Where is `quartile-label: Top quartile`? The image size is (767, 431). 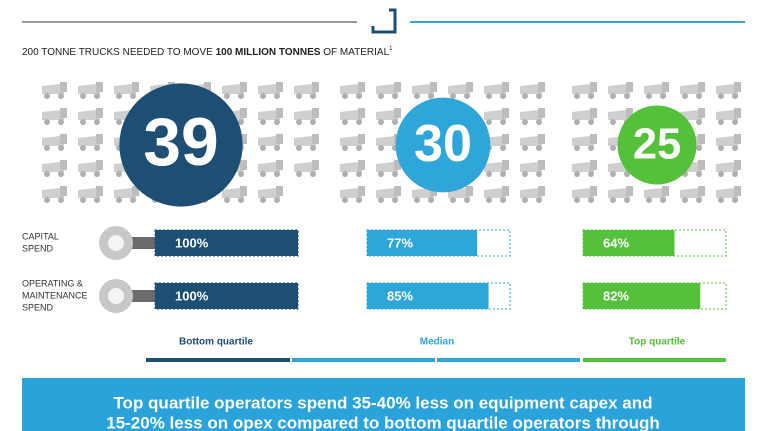 quartile-label: Top quartile is located at coordinates (657, 342).